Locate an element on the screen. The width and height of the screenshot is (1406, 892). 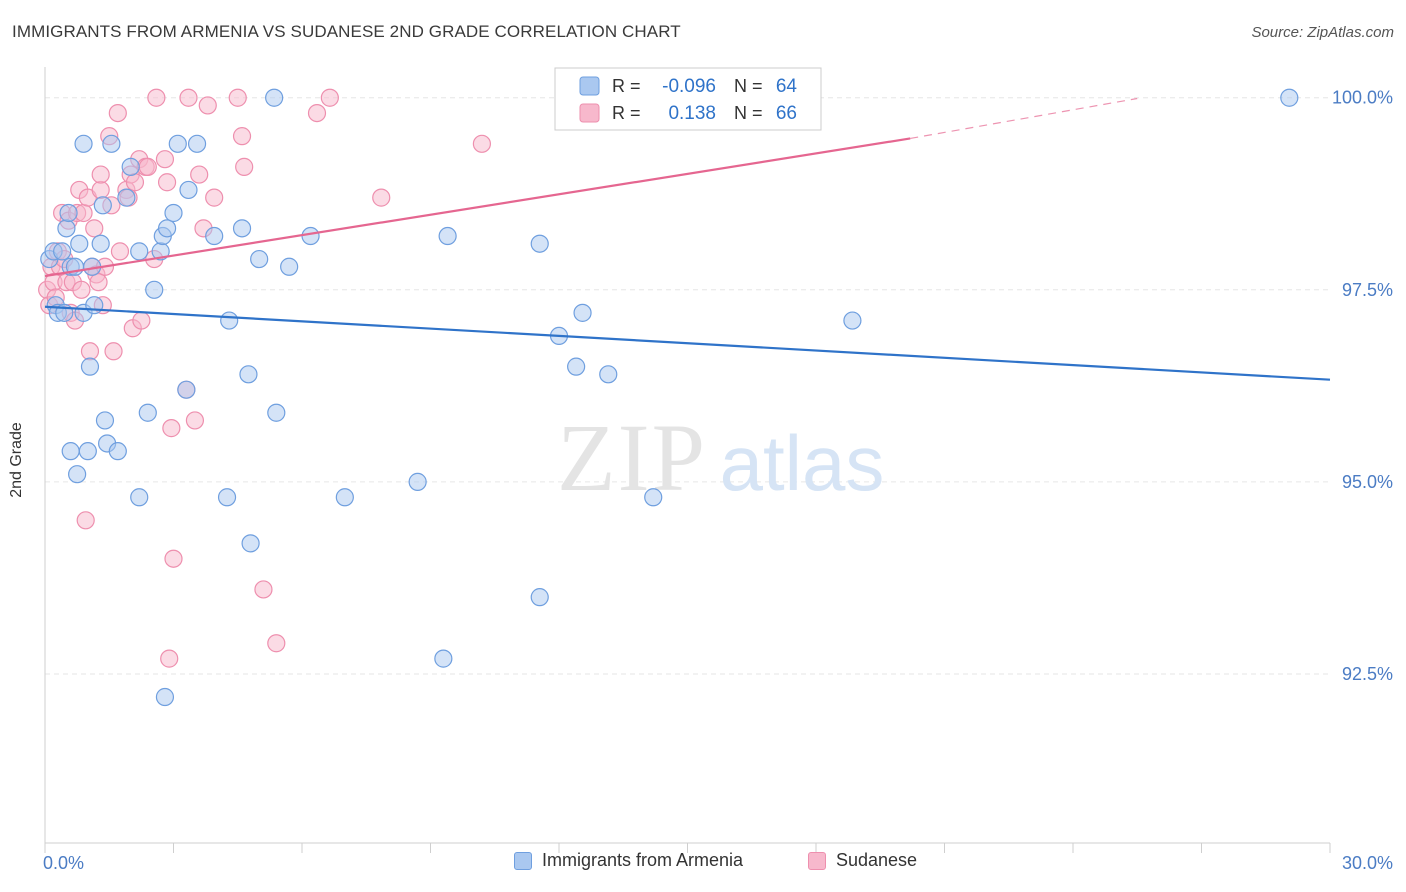
stats-r-label-sudanese: R = is located at coordinates (626, 113).